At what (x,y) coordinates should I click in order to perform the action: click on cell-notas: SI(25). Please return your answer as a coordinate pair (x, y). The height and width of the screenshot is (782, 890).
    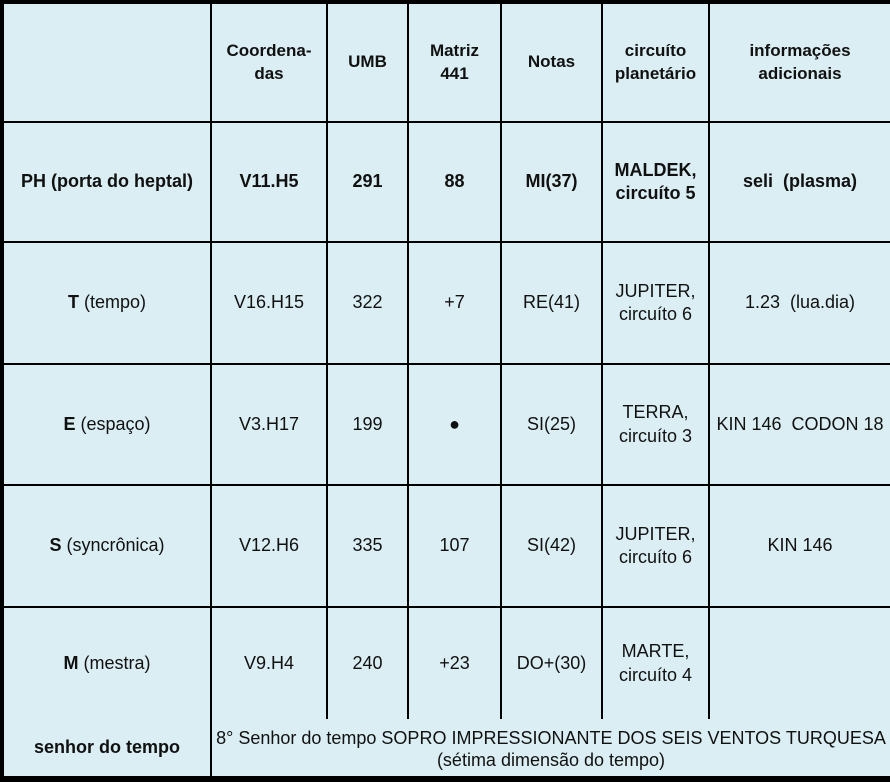
    Looking at the image, I should click on (551, 424).